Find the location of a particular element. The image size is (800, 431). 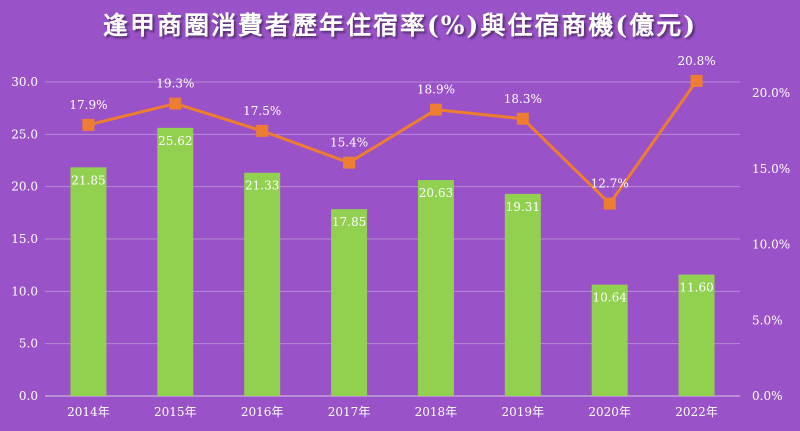

x-tick-label: 2020年 is located at coordinates (609, 412).